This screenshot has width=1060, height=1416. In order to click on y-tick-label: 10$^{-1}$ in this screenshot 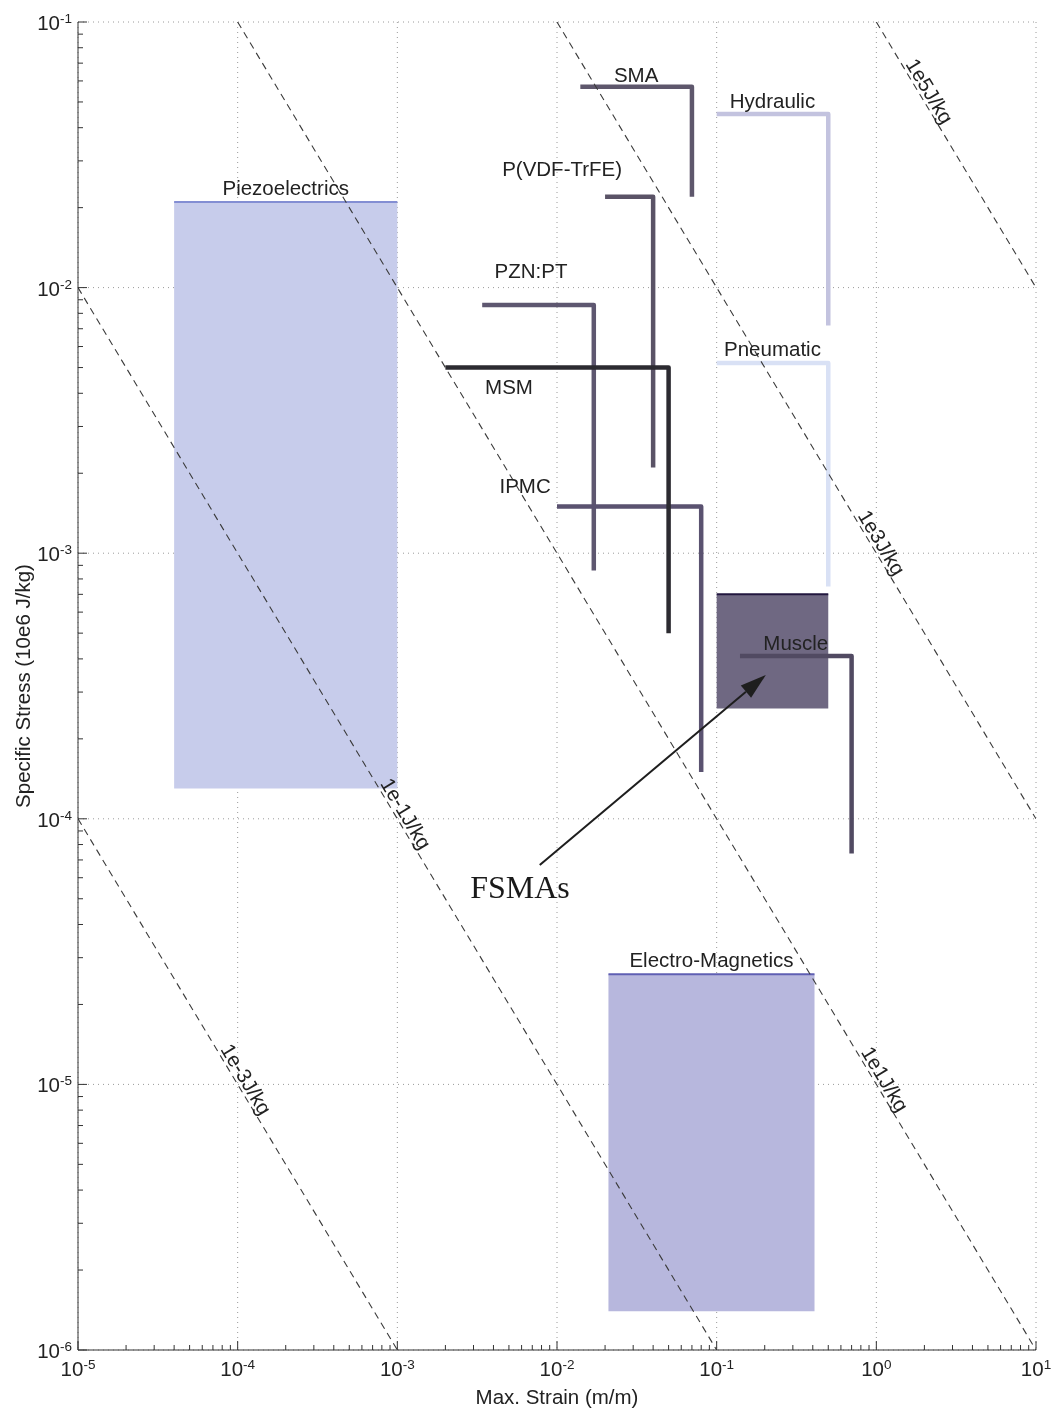, I will do `click(54, 22)`.